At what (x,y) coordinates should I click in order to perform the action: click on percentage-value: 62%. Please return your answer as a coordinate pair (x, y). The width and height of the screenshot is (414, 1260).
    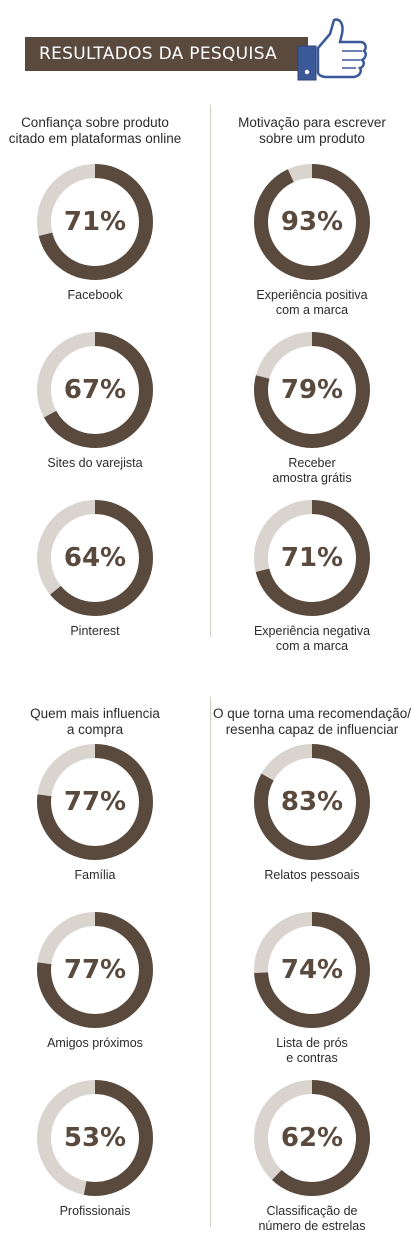
    Looking at the image, I should click on (312, 1138).